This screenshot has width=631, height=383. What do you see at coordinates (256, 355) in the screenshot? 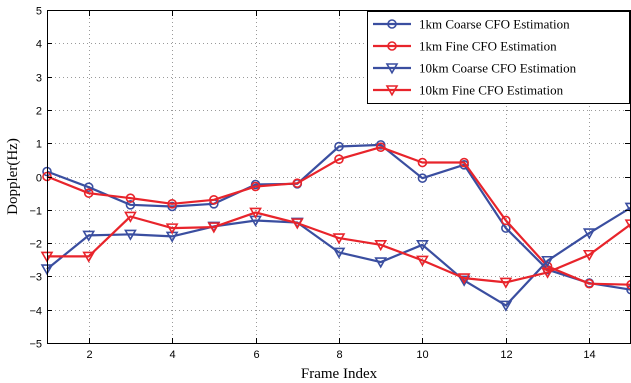
I see `x-tick-label: 6` at bounding box center [256, 355].